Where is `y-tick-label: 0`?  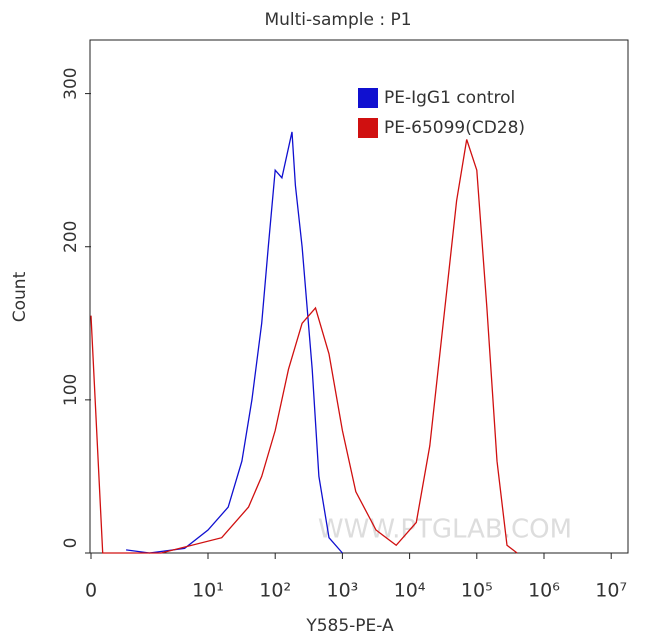 y-tick-label: 0 is located at coordinates (71, 543).